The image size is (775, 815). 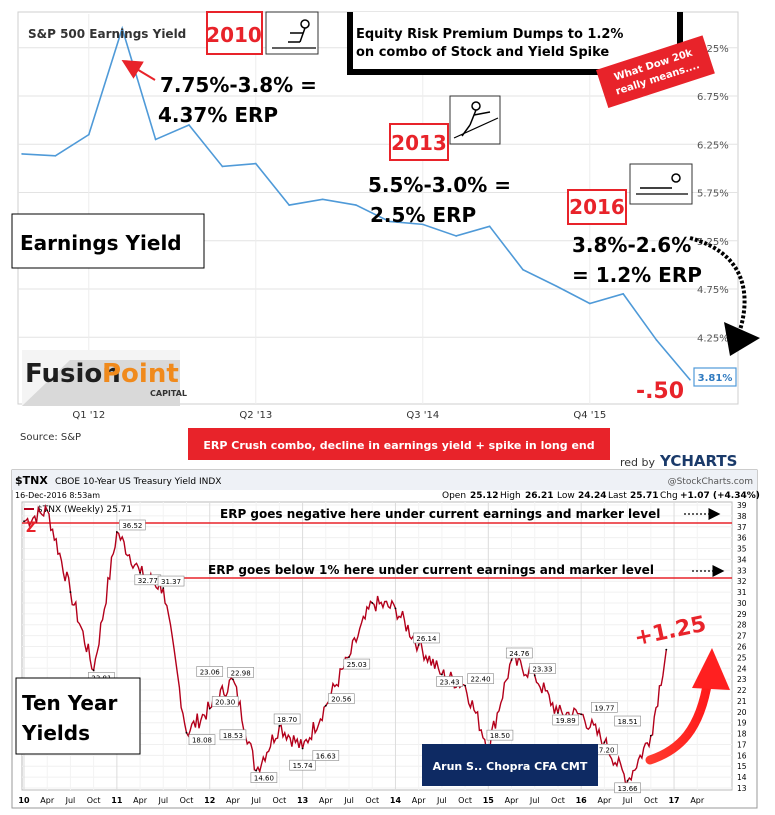 What do you see at coordinates (566, 496) in the screenshot?
I see `ohlc-low-label: Low` at bounding box center [566, 496].